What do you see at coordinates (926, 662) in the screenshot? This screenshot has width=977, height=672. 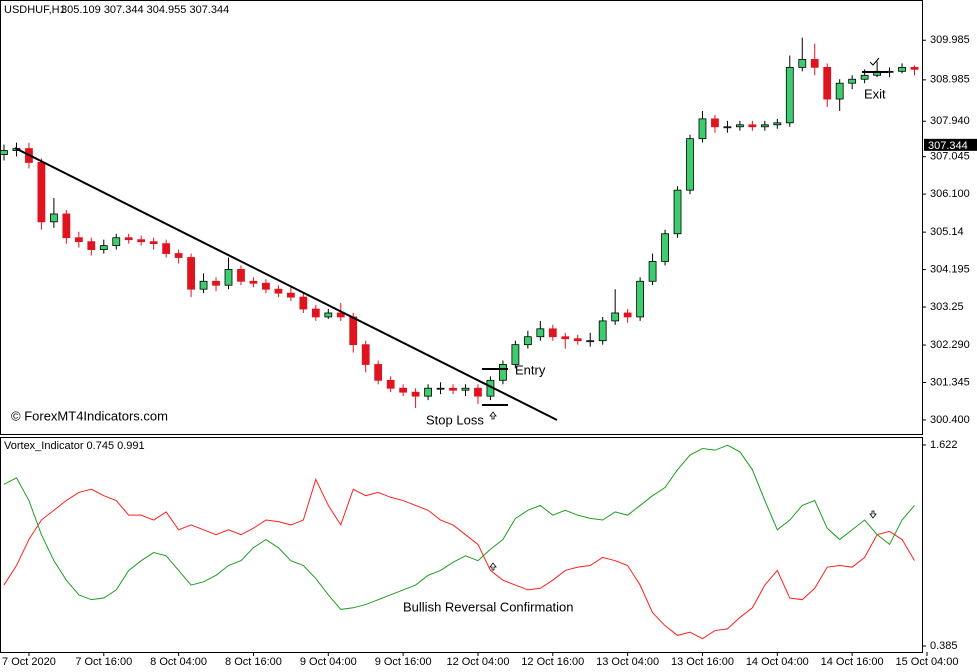 I see `x-tick-label: 15 Oct 04:00` at bounding box center [926, 662].